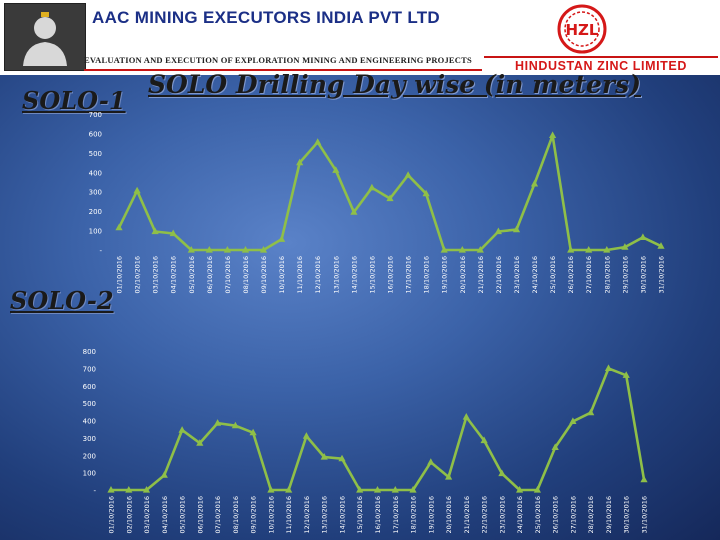 The image size is (720, 540). Describe the element at coordinates (318, 274) in the screenshot. I see `x-tick-label: 12/10/2016` at that location.